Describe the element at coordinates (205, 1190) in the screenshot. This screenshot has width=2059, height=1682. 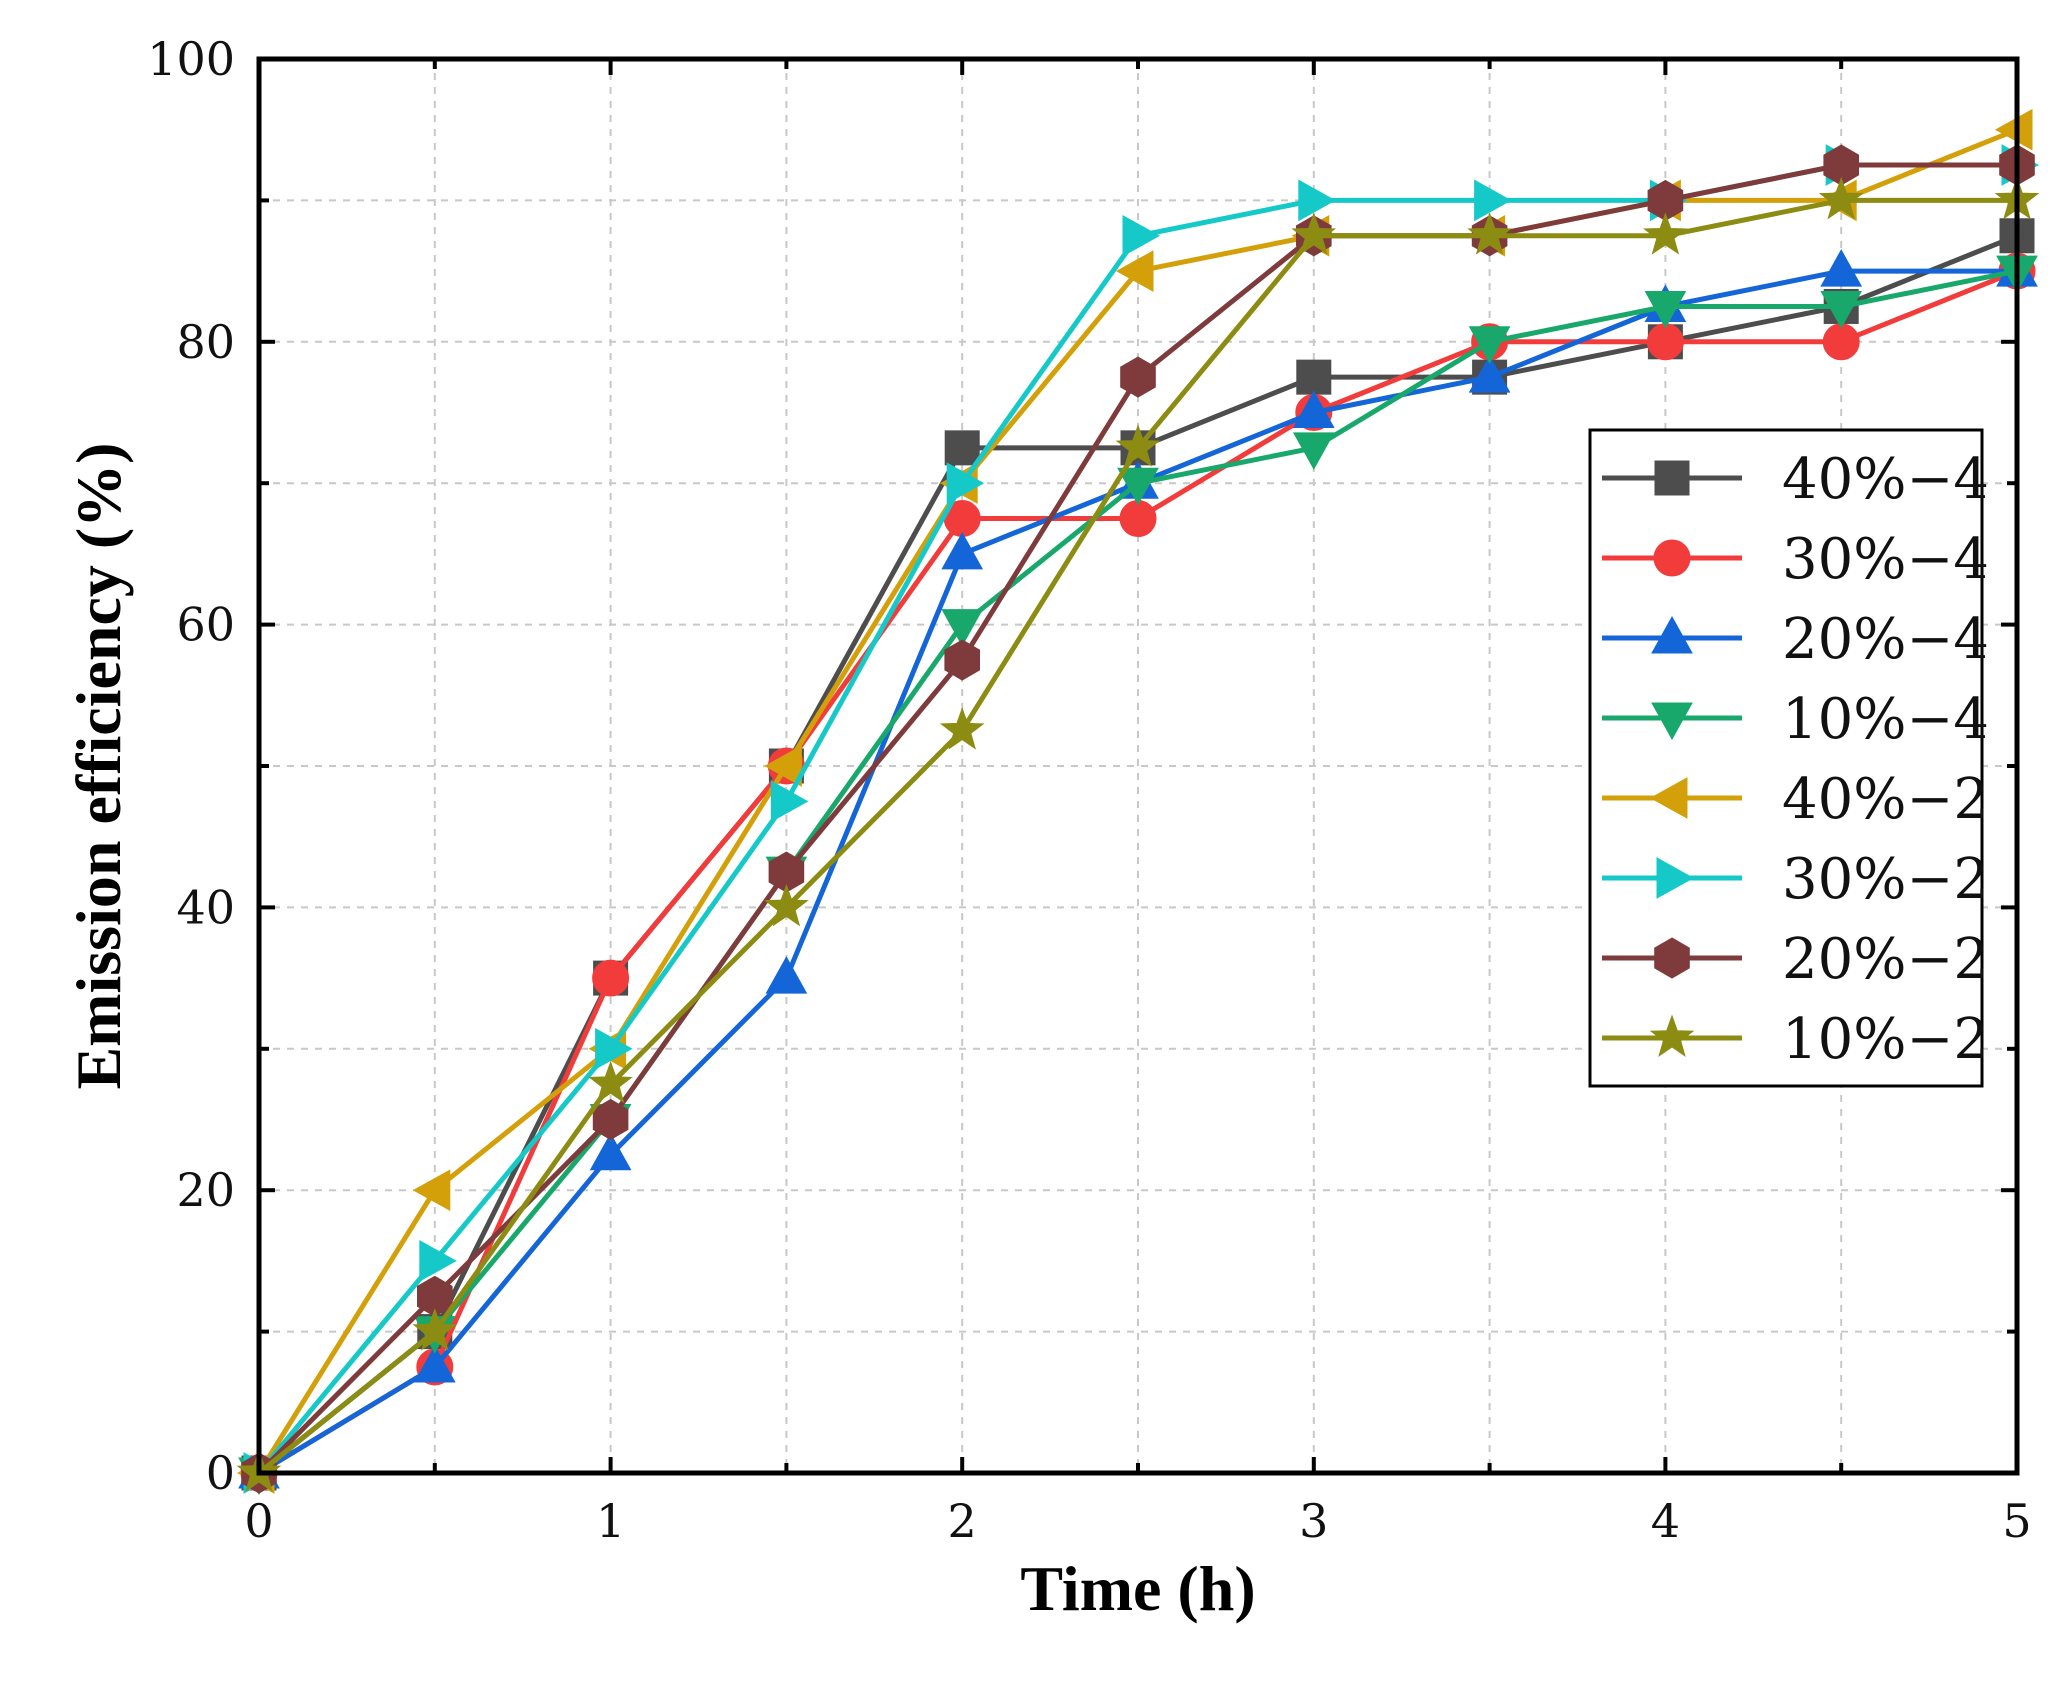
I see `y-tick-label: 20` at that location.